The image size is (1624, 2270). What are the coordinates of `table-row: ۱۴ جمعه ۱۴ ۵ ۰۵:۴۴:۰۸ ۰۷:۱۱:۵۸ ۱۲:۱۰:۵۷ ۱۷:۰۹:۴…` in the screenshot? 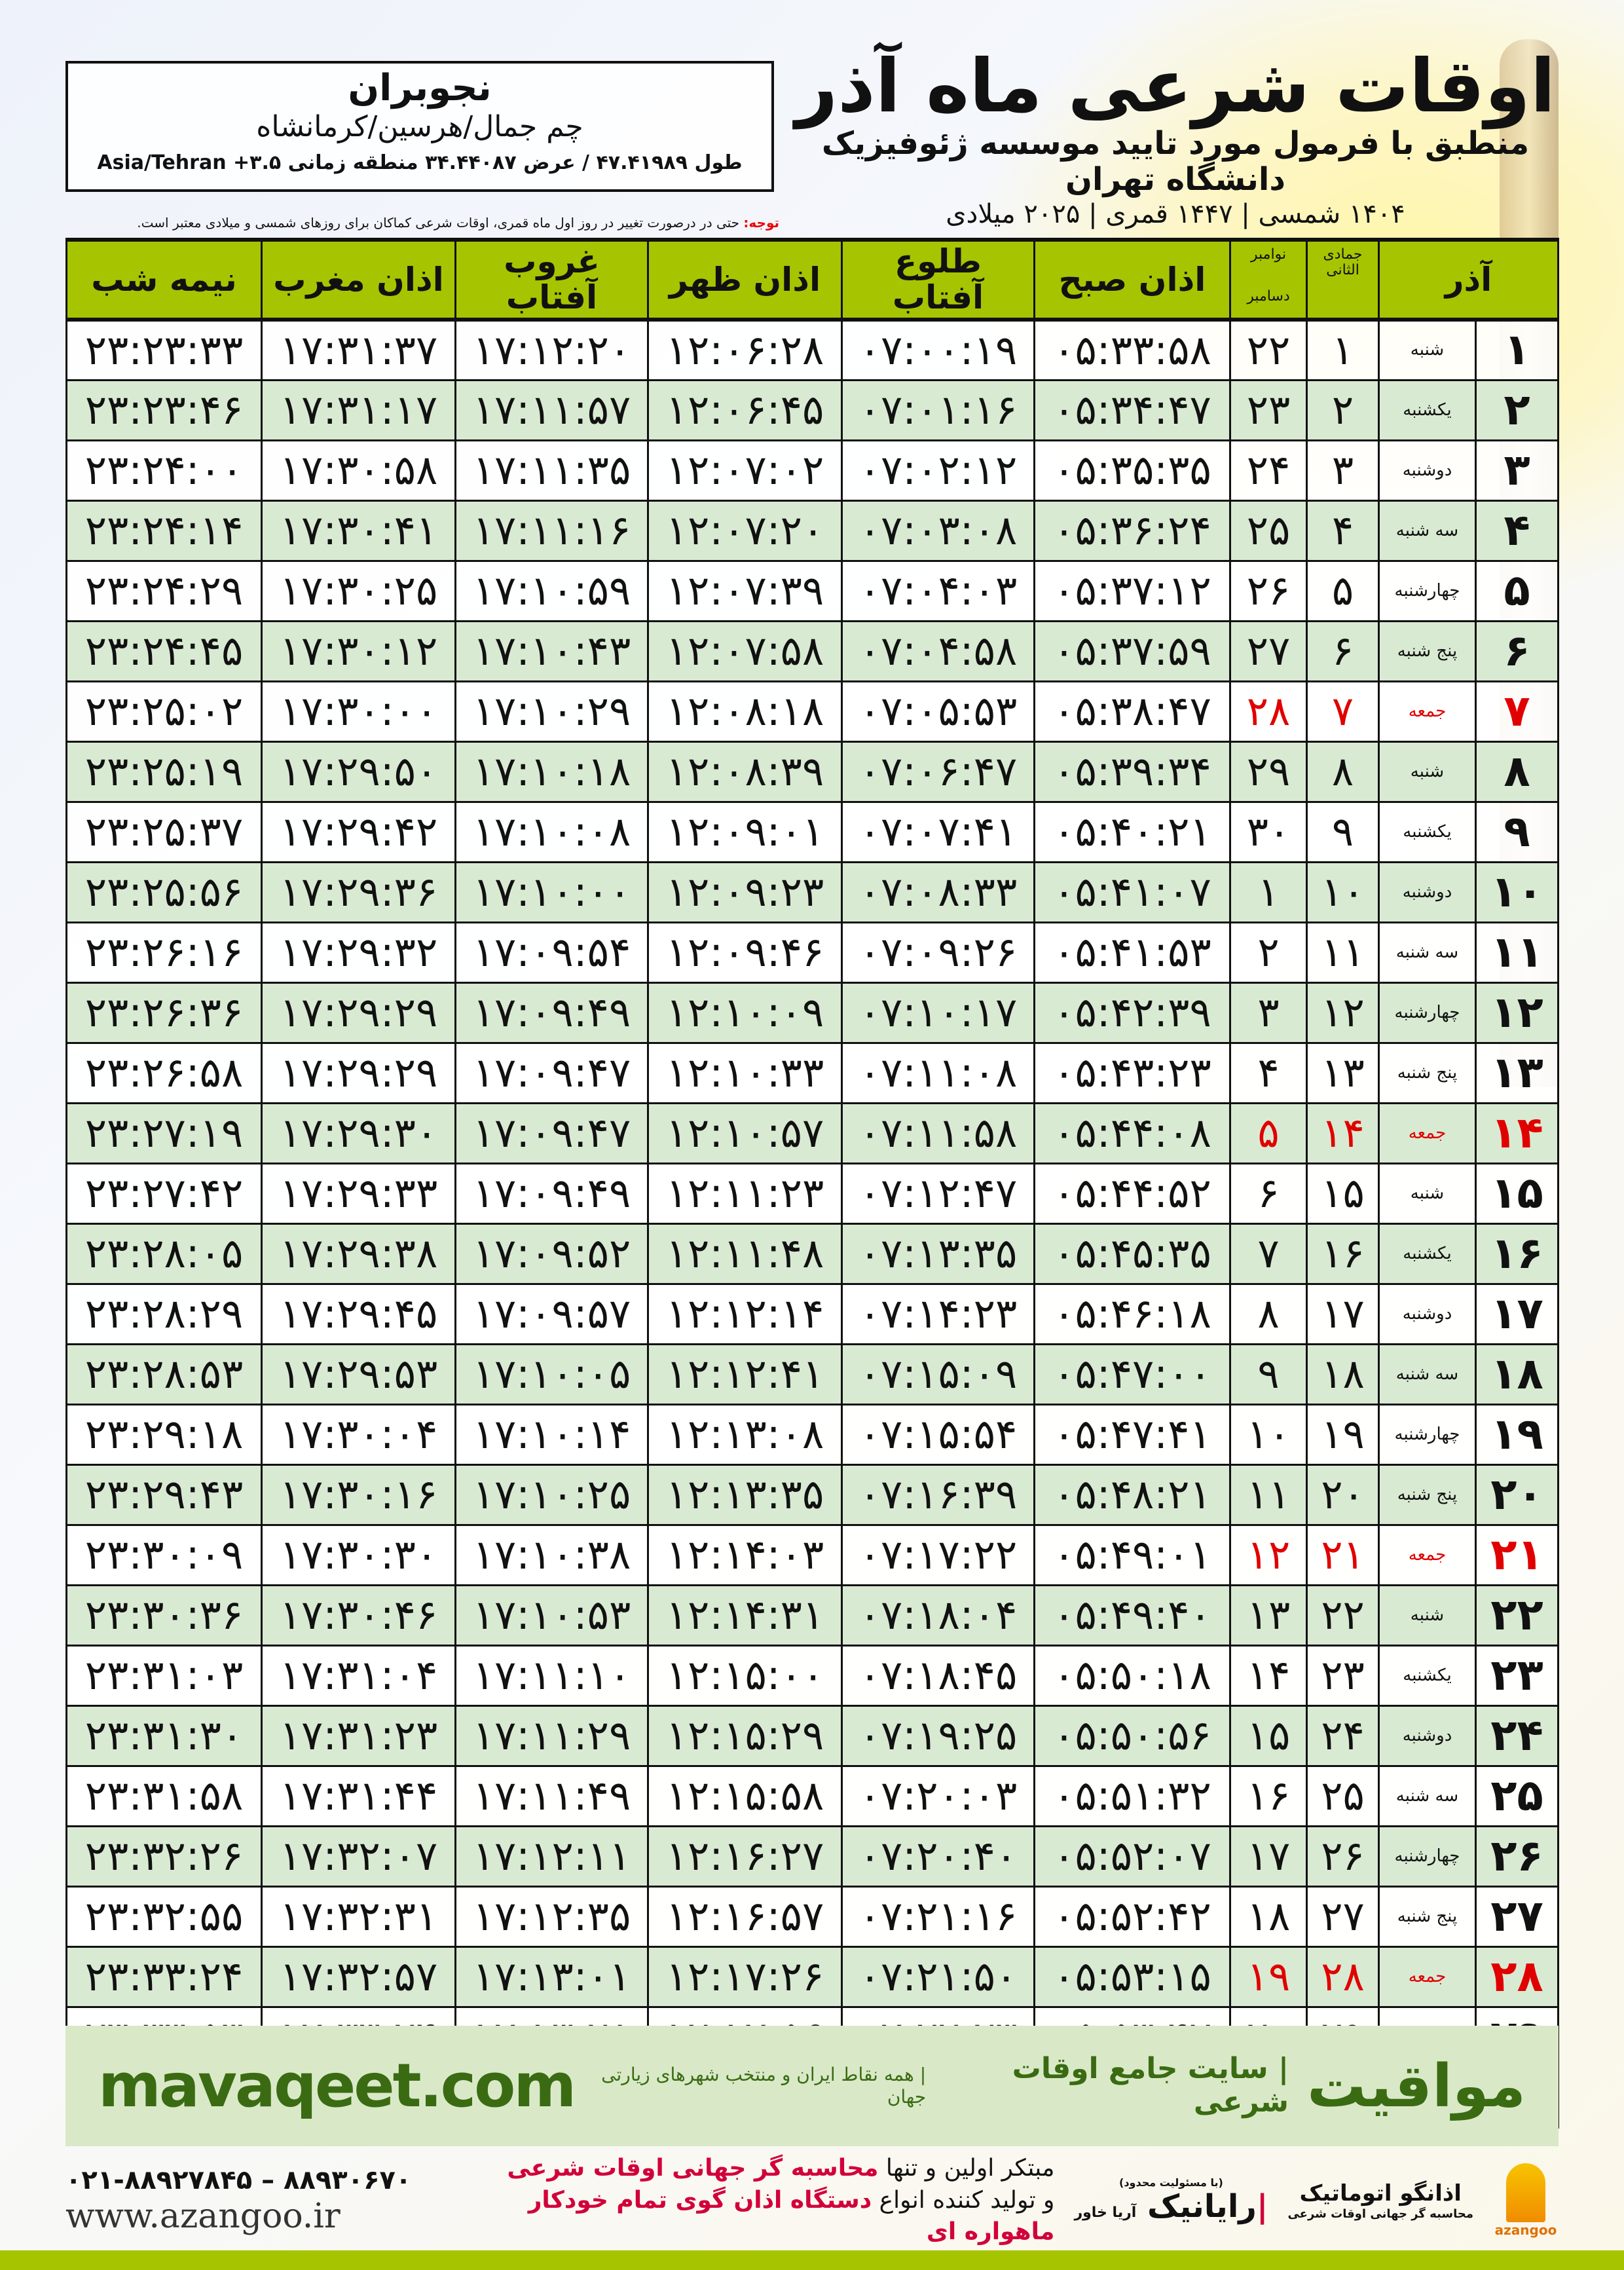 It's located at (812, 1133).